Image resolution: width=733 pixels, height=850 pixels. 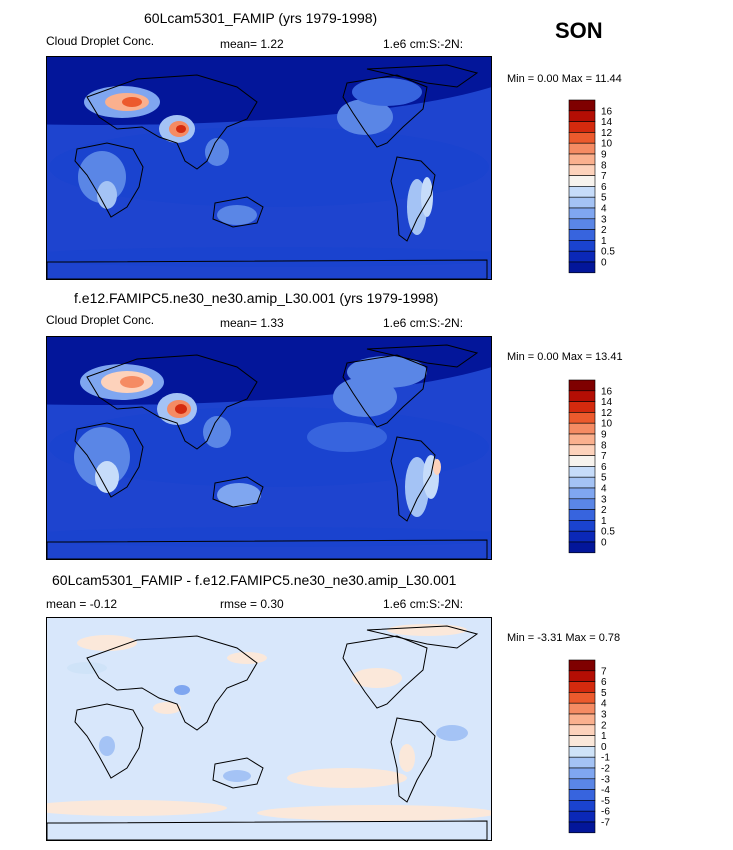 I want to click on panel-1-minmax: Min = 0.00 Max = 11.44, so click(x=564, y=79).